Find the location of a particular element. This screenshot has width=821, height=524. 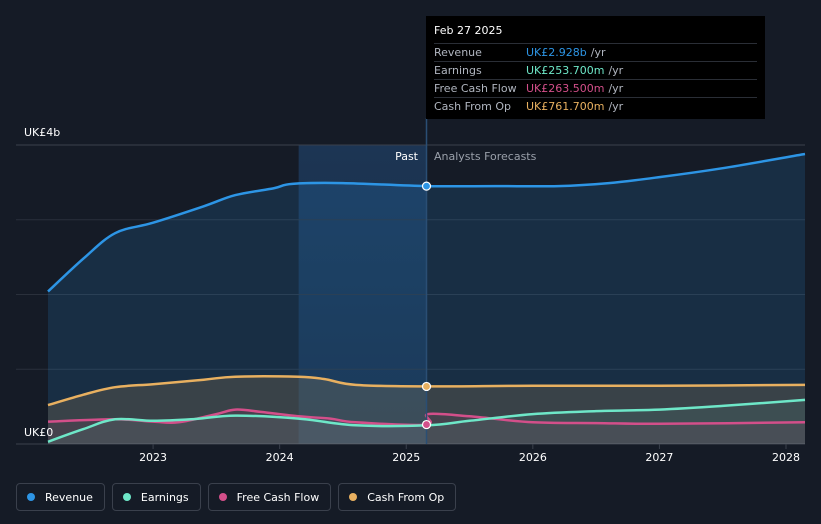

x-tick-label: 2027 is located at coordinates (659, 457).